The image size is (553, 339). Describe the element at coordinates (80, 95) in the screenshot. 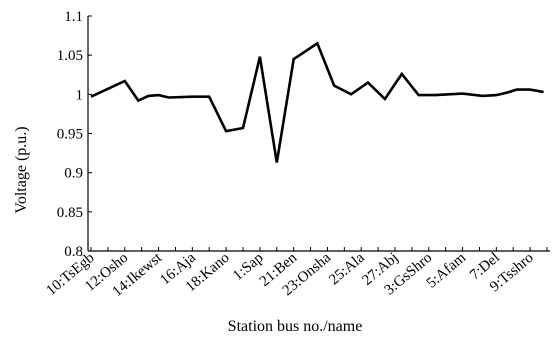

I see `y-tick-label: 1` at that location.